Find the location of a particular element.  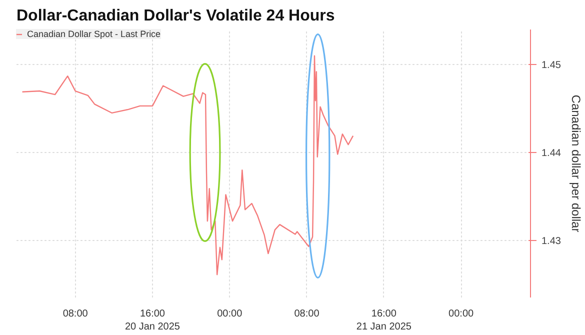

y-tick-label: 1.45 is located at coordinates (552, 66).